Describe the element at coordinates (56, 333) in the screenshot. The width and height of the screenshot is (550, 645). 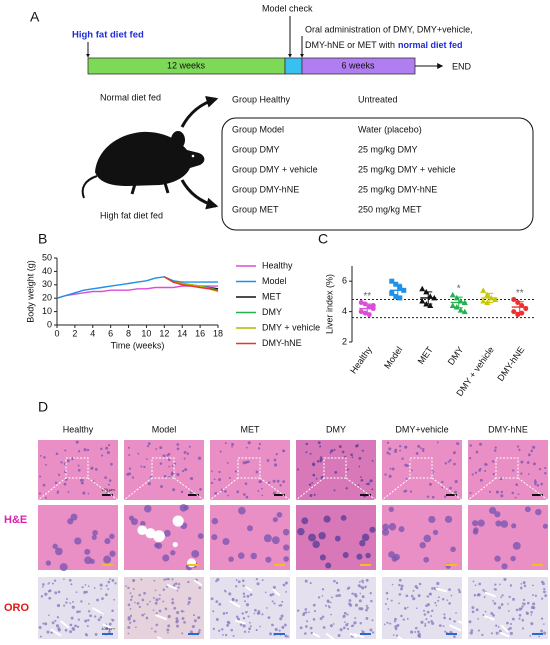
I see `x-tick-label: 0` at that location.